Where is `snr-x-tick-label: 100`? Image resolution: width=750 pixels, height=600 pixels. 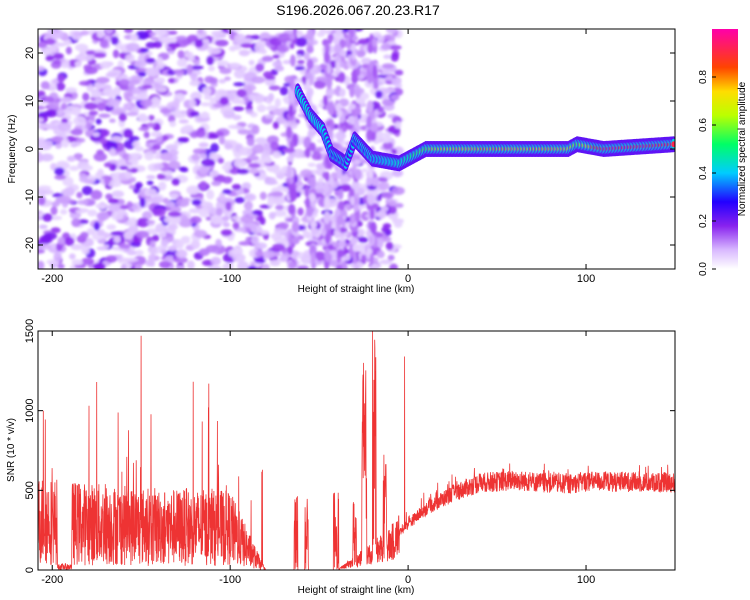 snr-x-tick-label: 100 is located at coordinates (586, 580).